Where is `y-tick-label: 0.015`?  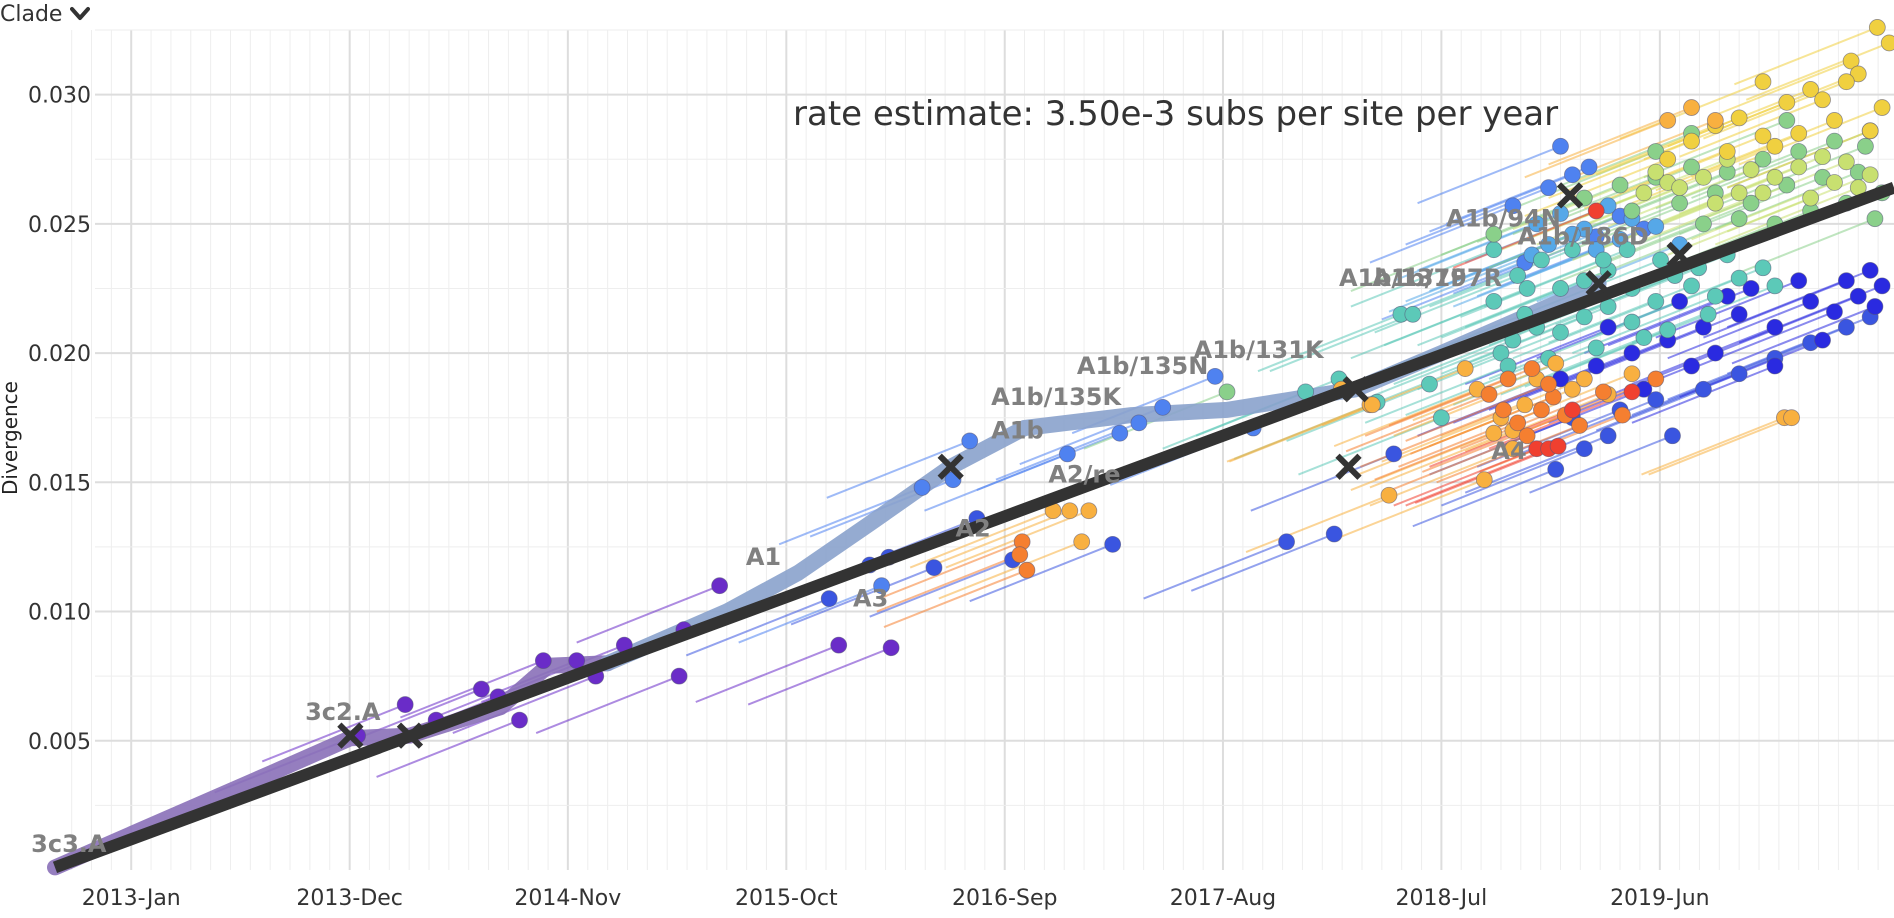
y-tick-label: 0.015 is located at coordinates (59, 483).